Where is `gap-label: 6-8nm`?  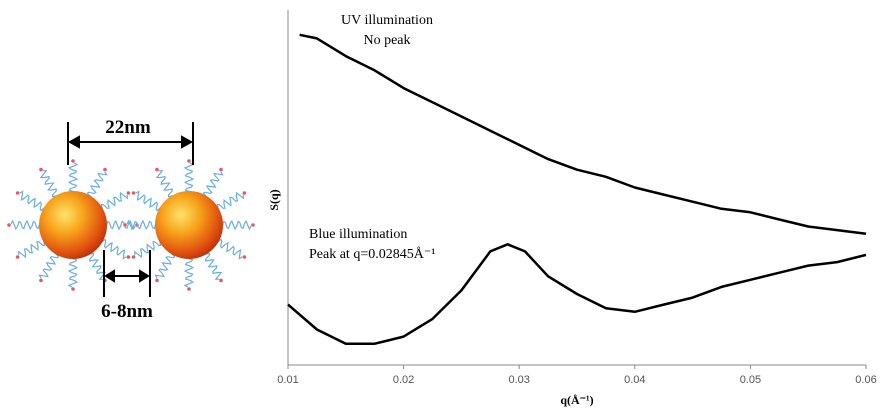 gap-label: 6-8nm is located at coordinates (127, 311).